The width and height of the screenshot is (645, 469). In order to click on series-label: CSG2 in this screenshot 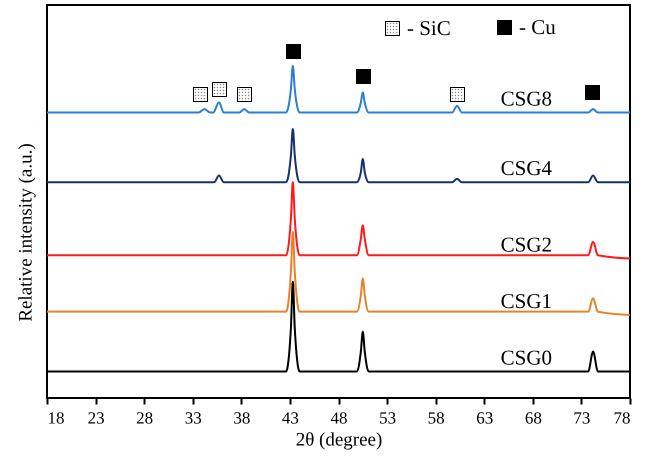, I will do `click(526, 244)`.